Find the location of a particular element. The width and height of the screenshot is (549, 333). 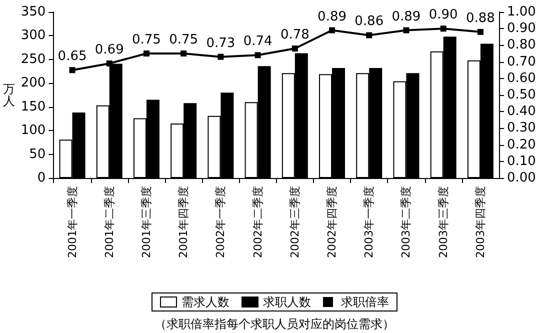

y-tick-label: 200 is located at coordinates (33, 83).